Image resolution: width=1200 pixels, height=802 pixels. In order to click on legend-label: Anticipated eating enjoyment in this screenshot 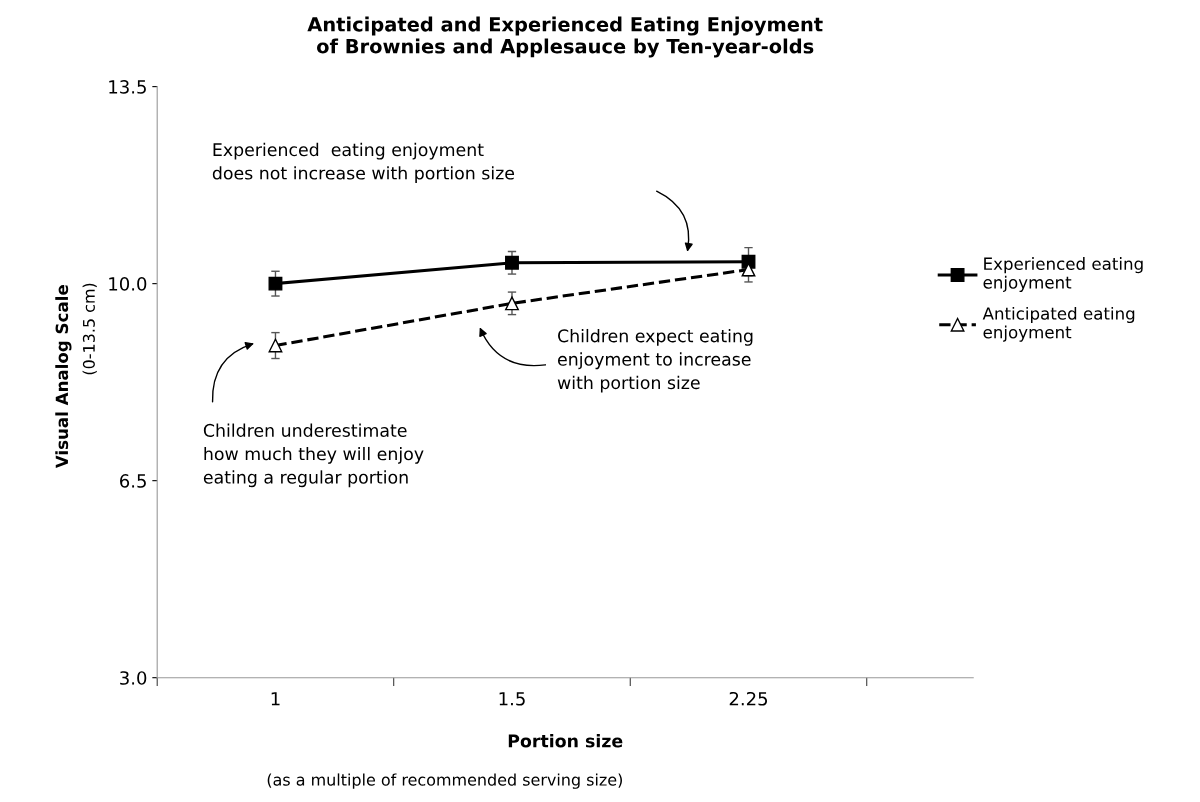, I will do `click(1058, 324)`.